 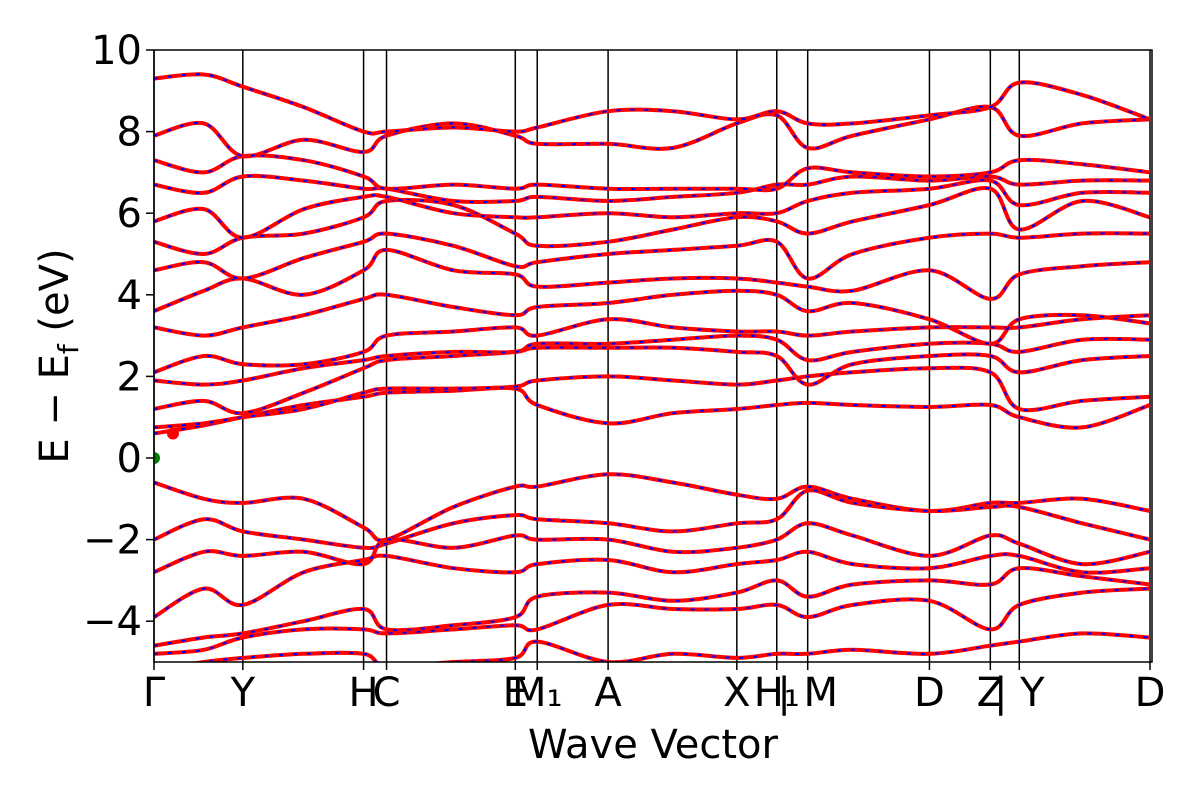 I want to click on y-tick-label: 4, so click(x=129, y=296).